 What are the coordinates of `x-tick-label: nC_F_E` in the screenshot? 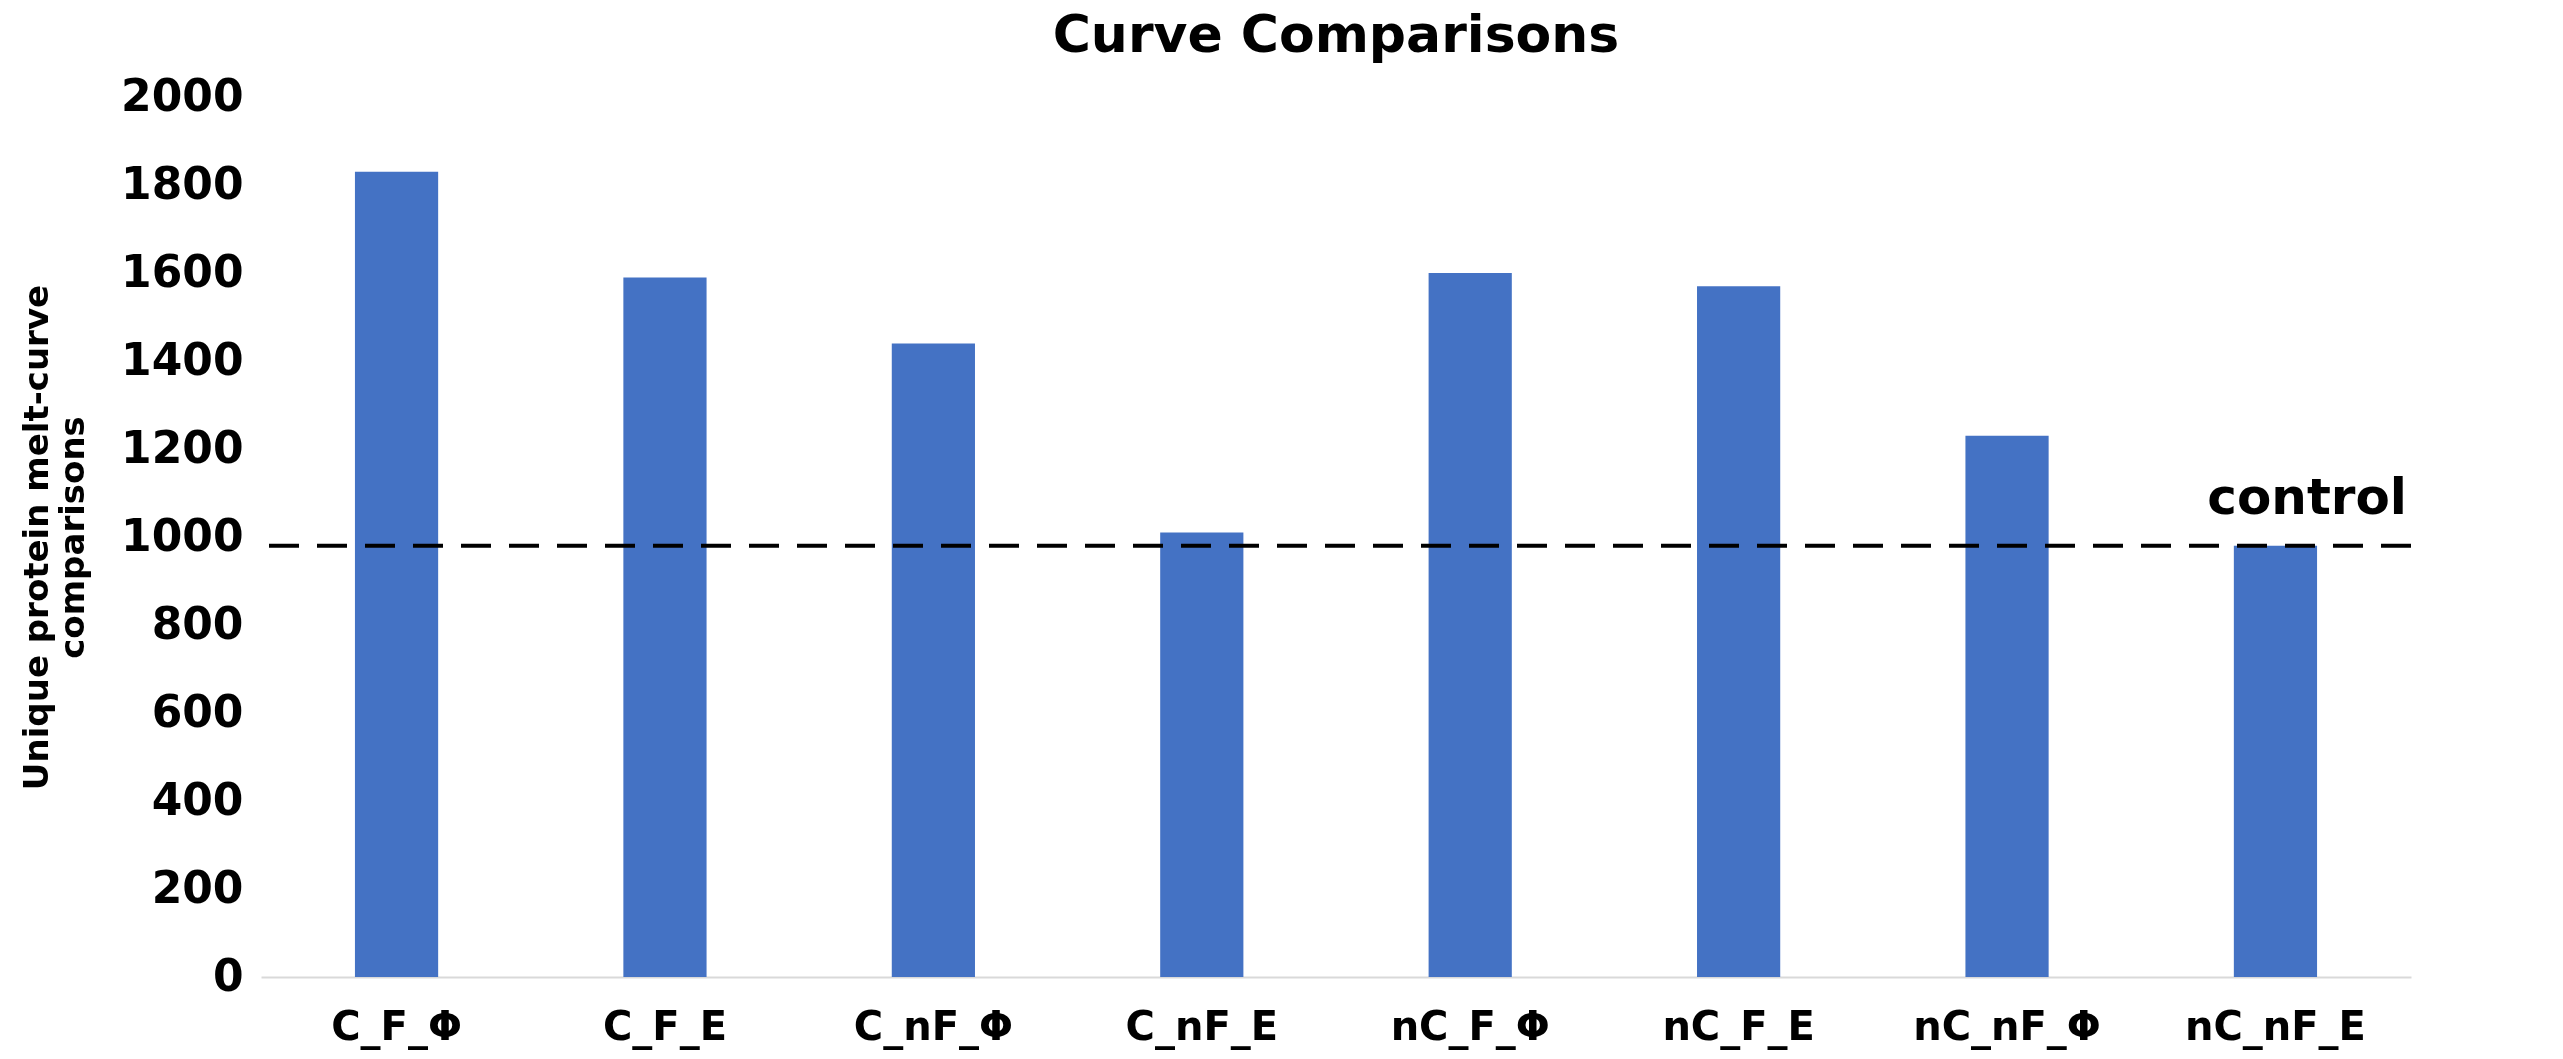 It's located at (1738, 1026).